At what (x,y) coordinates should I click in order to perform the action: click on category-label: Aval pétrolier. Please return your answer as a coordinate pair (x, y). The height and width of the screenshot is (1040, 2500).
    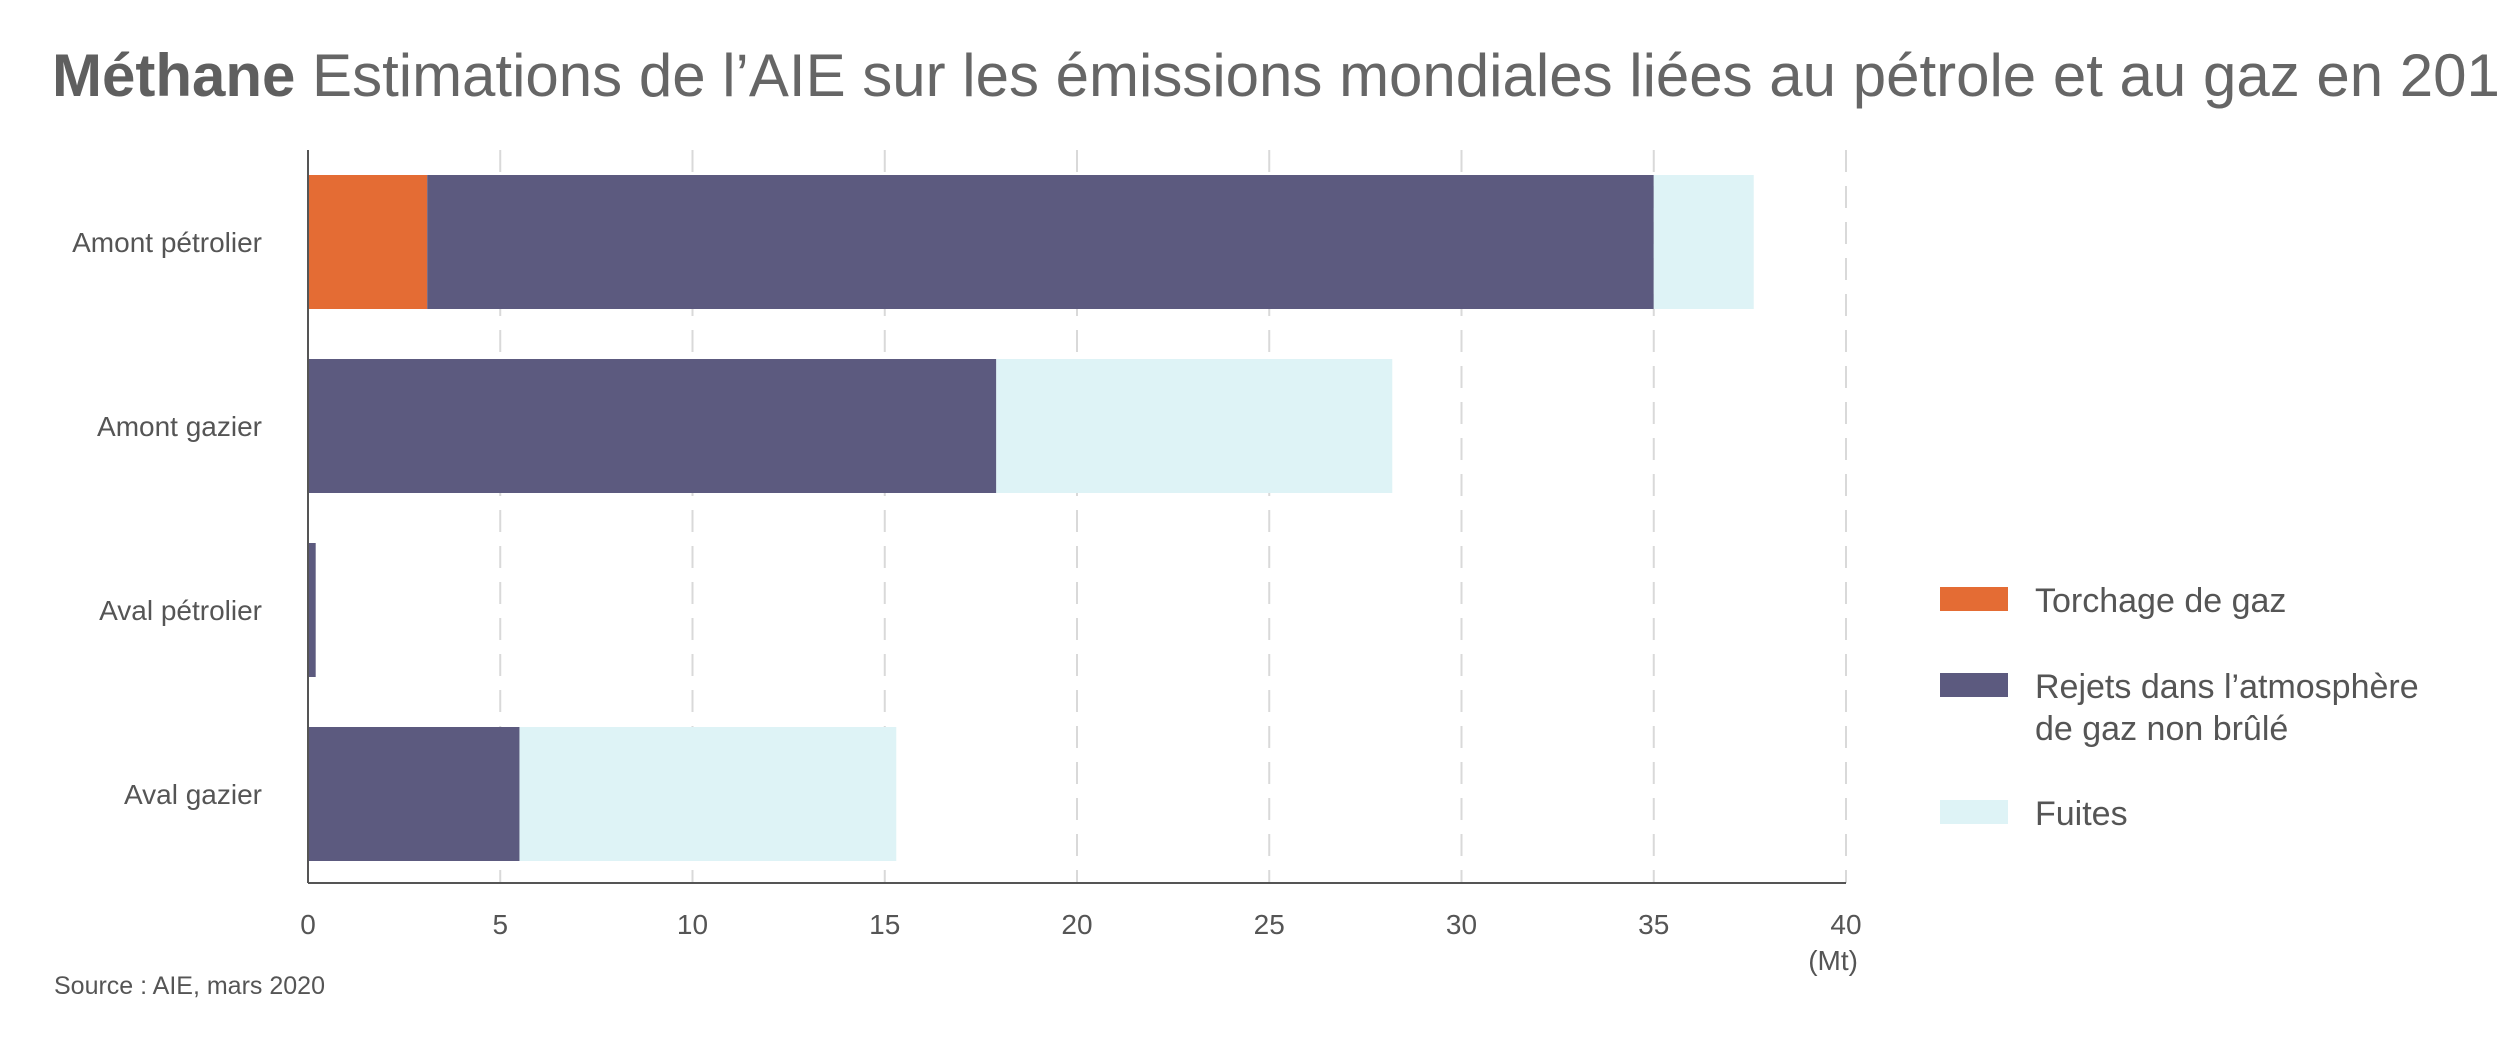
    Looking at the image, I should click on (180, 610).